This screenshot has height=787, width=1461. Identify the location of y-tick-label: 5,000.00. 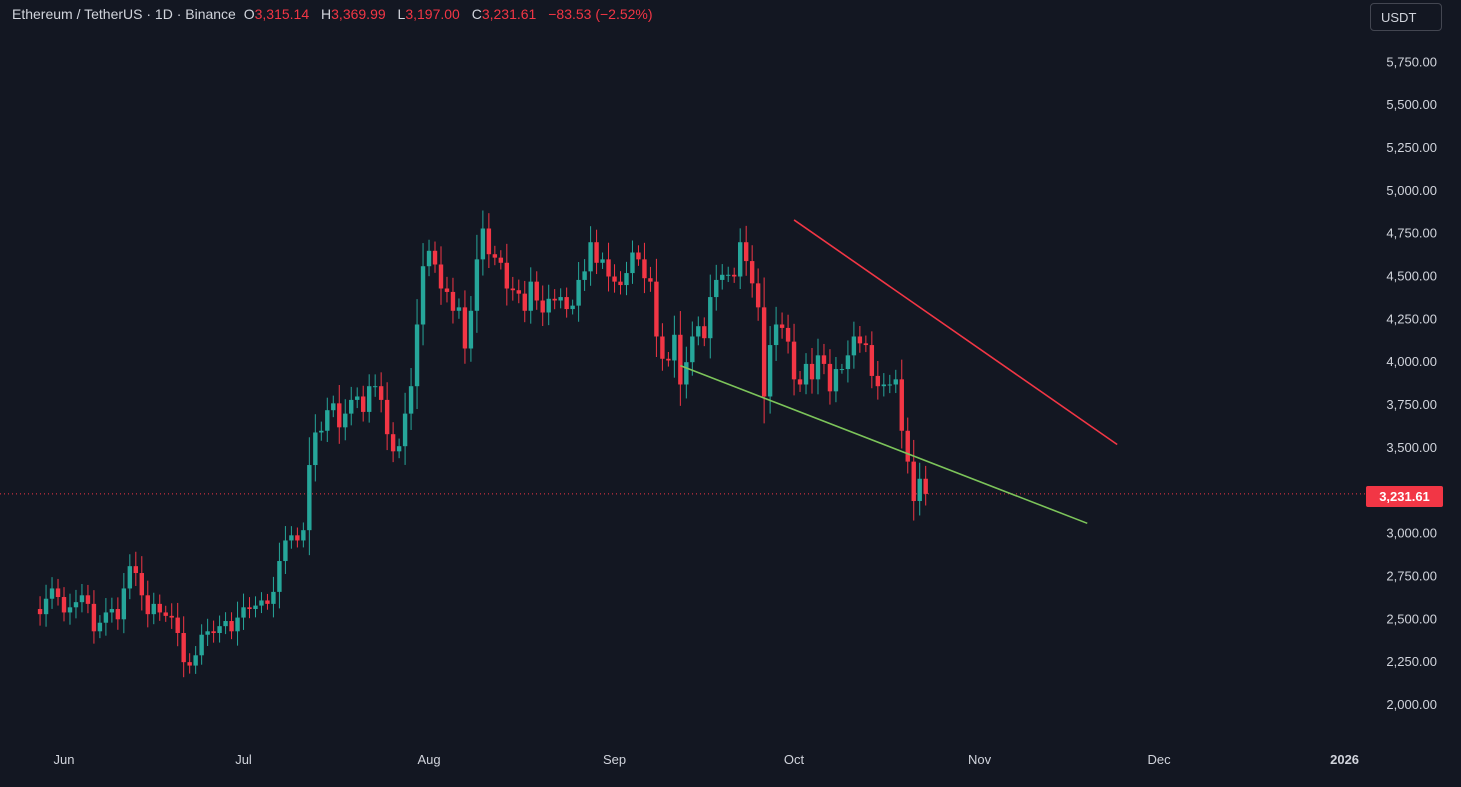
(1411, 190).